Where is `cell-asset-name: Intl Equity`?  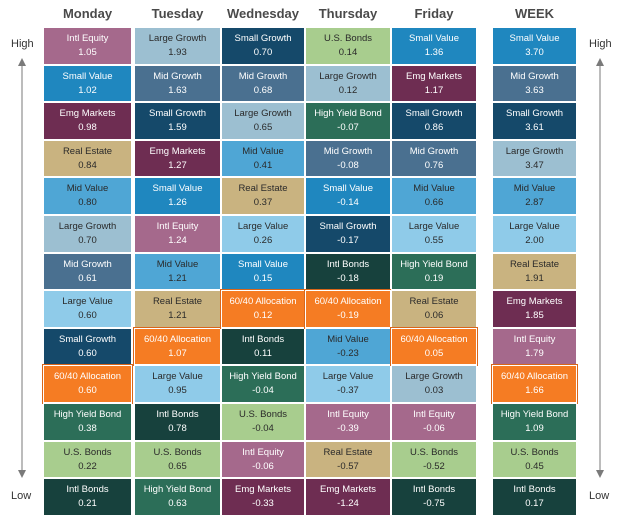 cell-asset-name: Intl Equity is located at coordinates (434, 414).